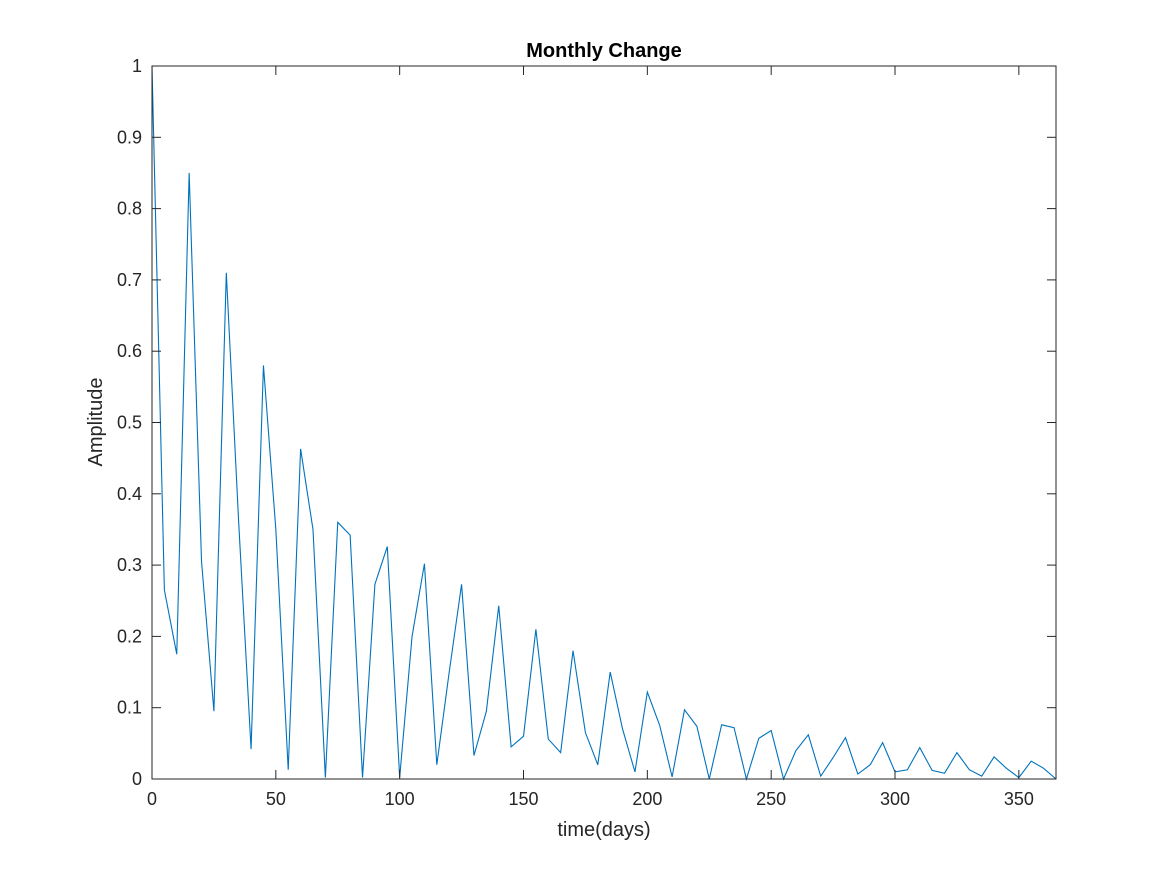 The width and height of the screenshot is (1167, 875). Describe the element at coordinates (129, 423) in the screenshot. I see `y-tick-label: 0.5` at that location.